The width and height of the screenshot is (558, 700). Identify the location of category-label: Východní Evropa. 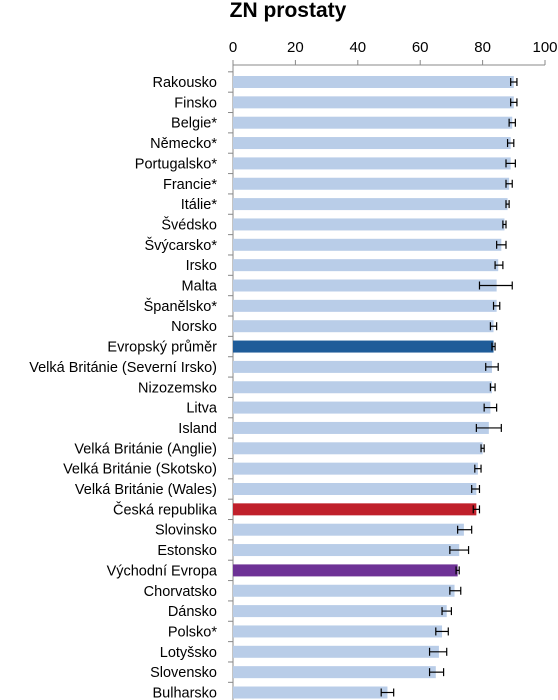
(162, 571).